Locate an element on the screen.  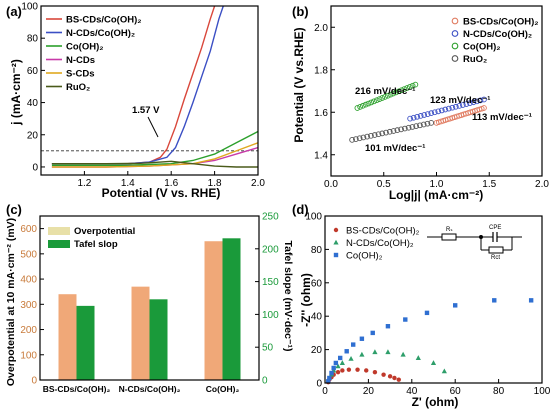
legend-label-2: Co(OH)₂ is located at coordinates (481, 47).